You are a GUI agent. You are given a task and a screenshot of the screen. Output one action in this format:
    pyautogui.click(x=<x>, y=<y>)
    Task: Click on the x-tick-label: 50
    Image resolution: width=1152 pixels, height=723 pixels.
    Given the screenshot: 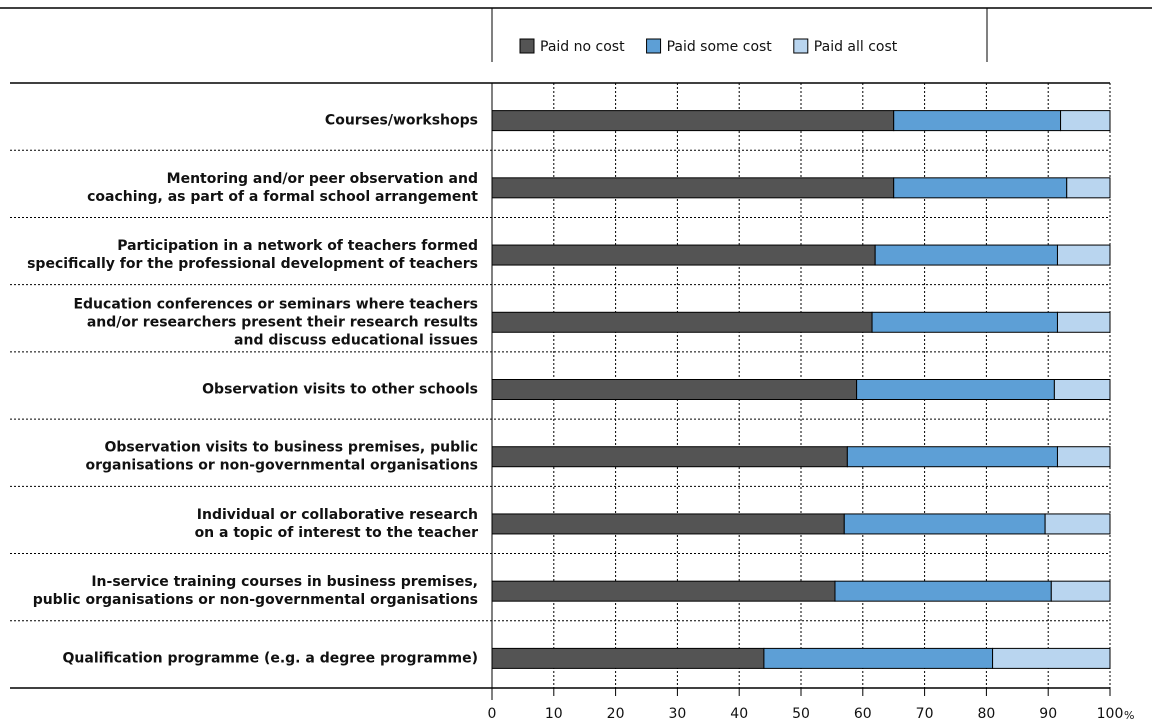 What is the action you would take?
    pyautogui.click(x=801, y=714)
    